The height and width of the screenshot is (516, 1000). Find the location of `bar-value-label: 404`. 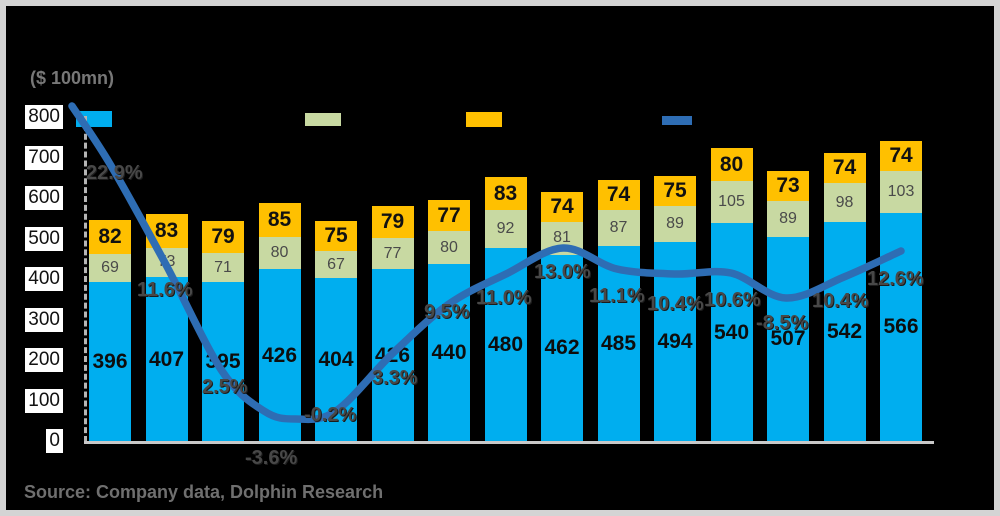

bar-value-label: 404 is located at coordinates (336, 360).